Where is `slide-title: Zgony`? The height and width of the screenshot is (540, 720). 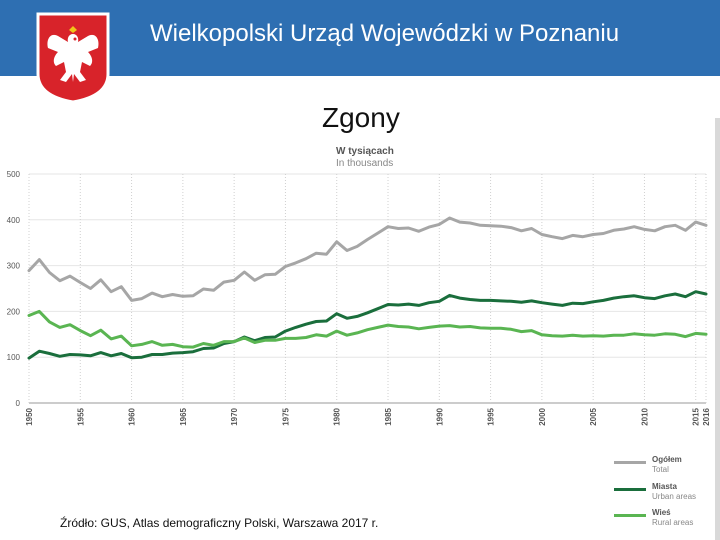 slide-title: Zgony is located at coordinates (361, 117).